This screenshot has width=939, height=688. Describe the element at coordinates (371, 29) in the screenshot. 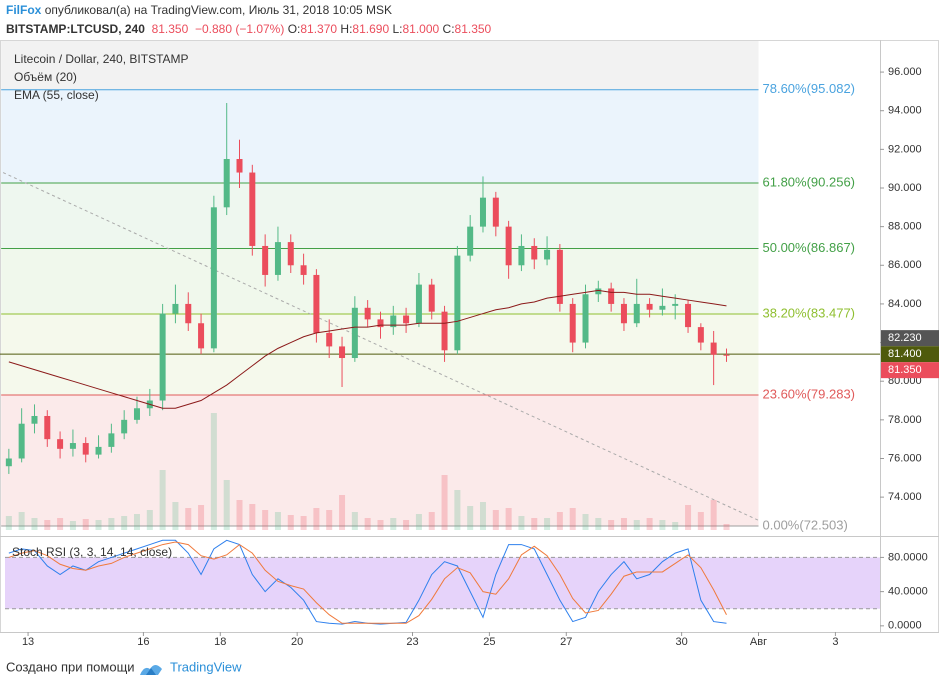

I see `ohlc-value: 81.690` at that location.